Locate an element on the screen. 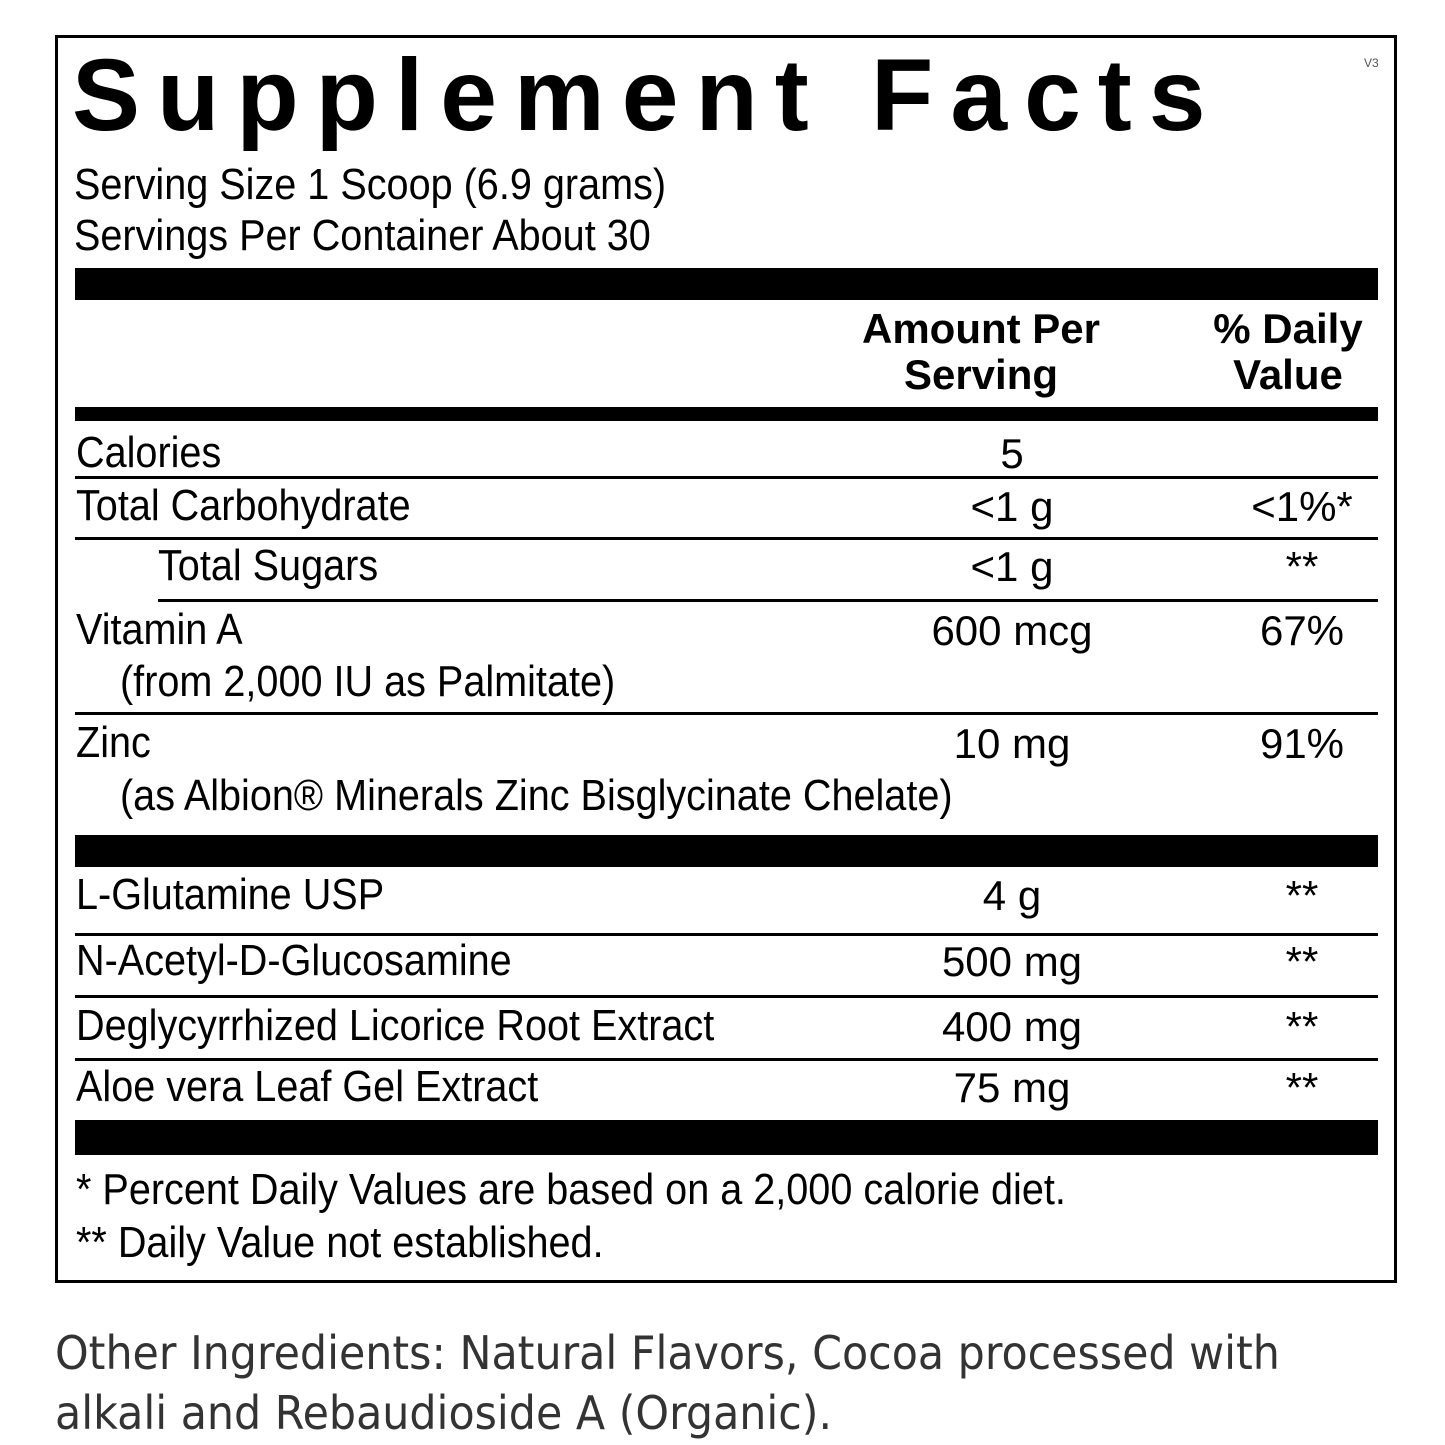  ingredient-name: Total Sugars is located at coordinates (268, 565).